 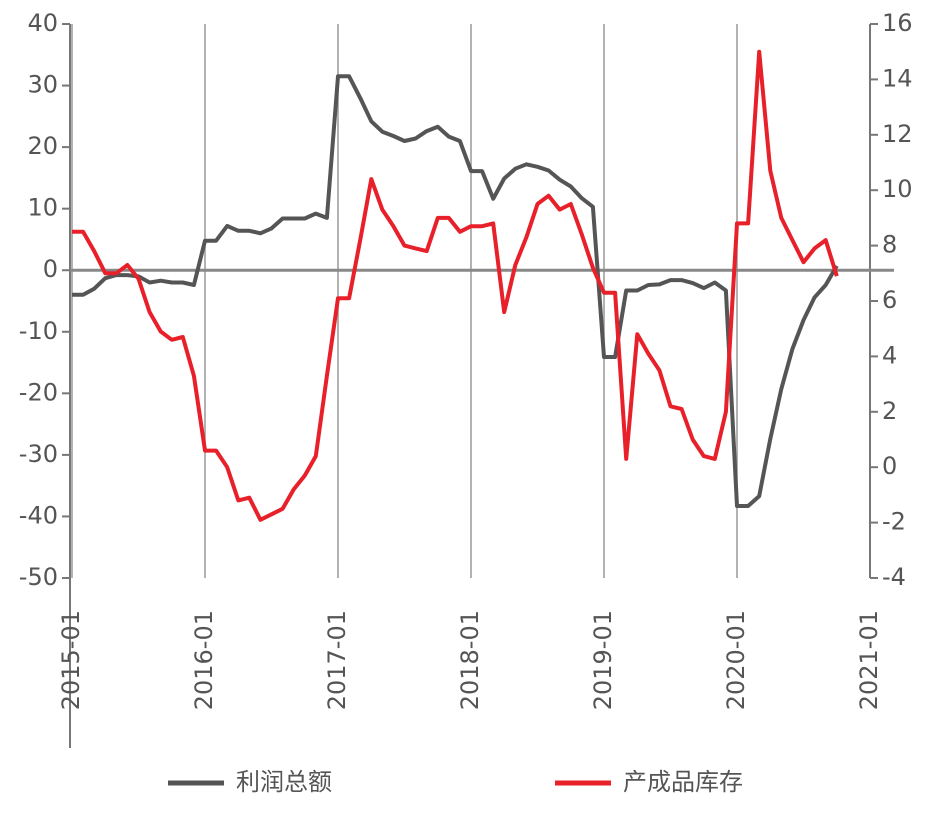 I want to click on y-tick-label: 20, so click(x=42, y=146).